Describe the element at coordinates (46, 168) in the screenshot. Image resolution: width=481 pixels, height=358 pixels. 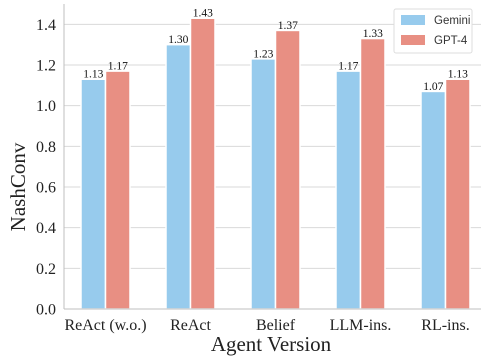
I see `y-tick-labels: 0.0 0.2 0.4 0.6 0.8 1.0 1.2 1.4` at that location.